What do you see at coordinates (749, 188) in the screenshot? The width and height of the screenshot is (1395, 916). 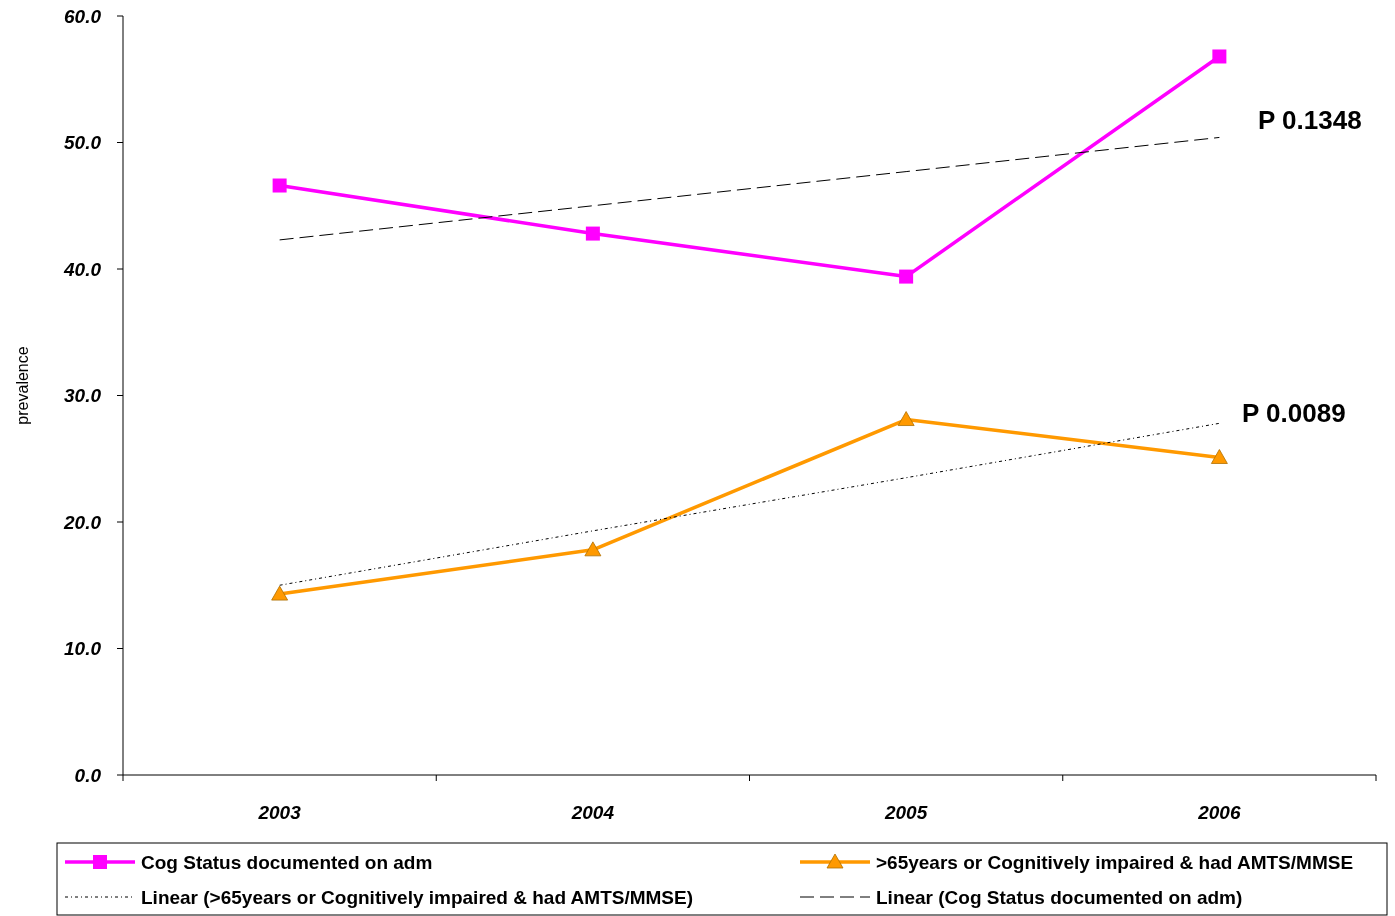 I see `line-series` at bounding box center [749, 188].